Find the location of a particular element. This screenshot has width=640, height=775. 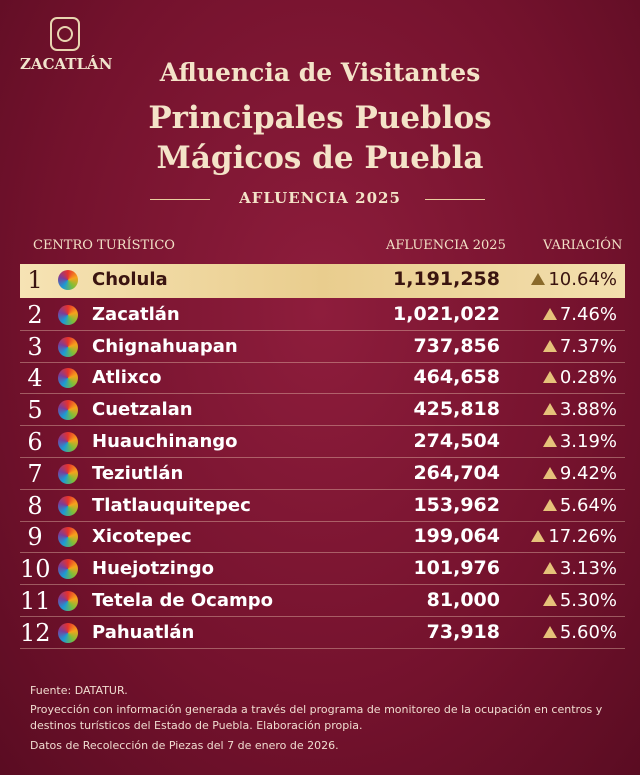

divider is located at coordinates (180, 199).